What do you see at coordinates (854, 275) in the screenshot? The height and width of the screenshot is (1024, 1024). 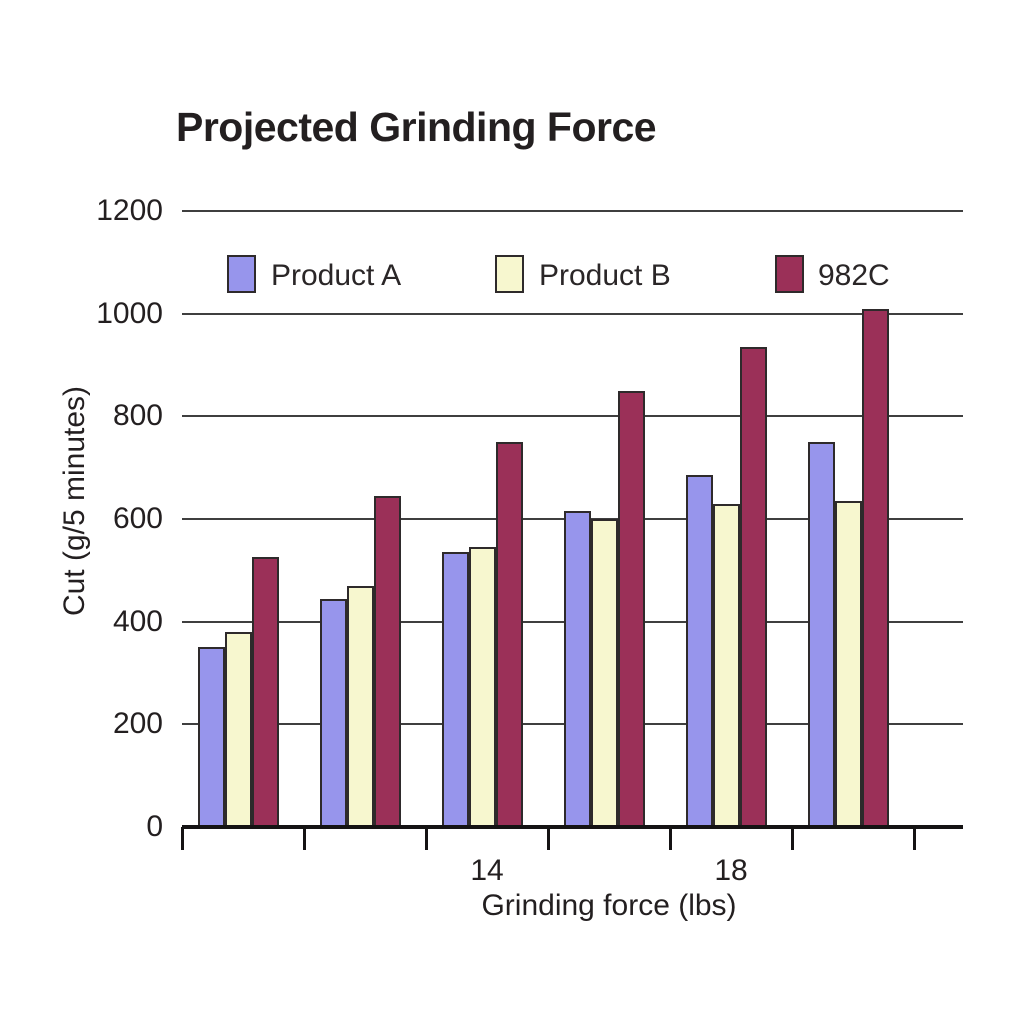 I see `legend-label-982c: 982C` at bounding box center [854, 275].